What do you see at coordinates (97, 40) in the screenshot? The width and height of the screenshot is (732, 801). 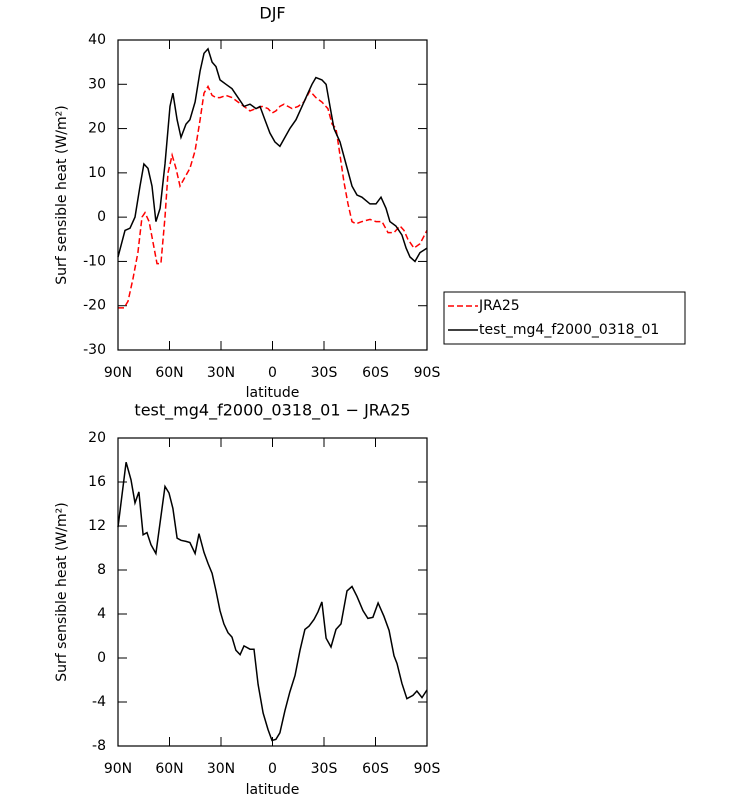 I see `y-tick-label: 40` at bounding box center [97, 40].